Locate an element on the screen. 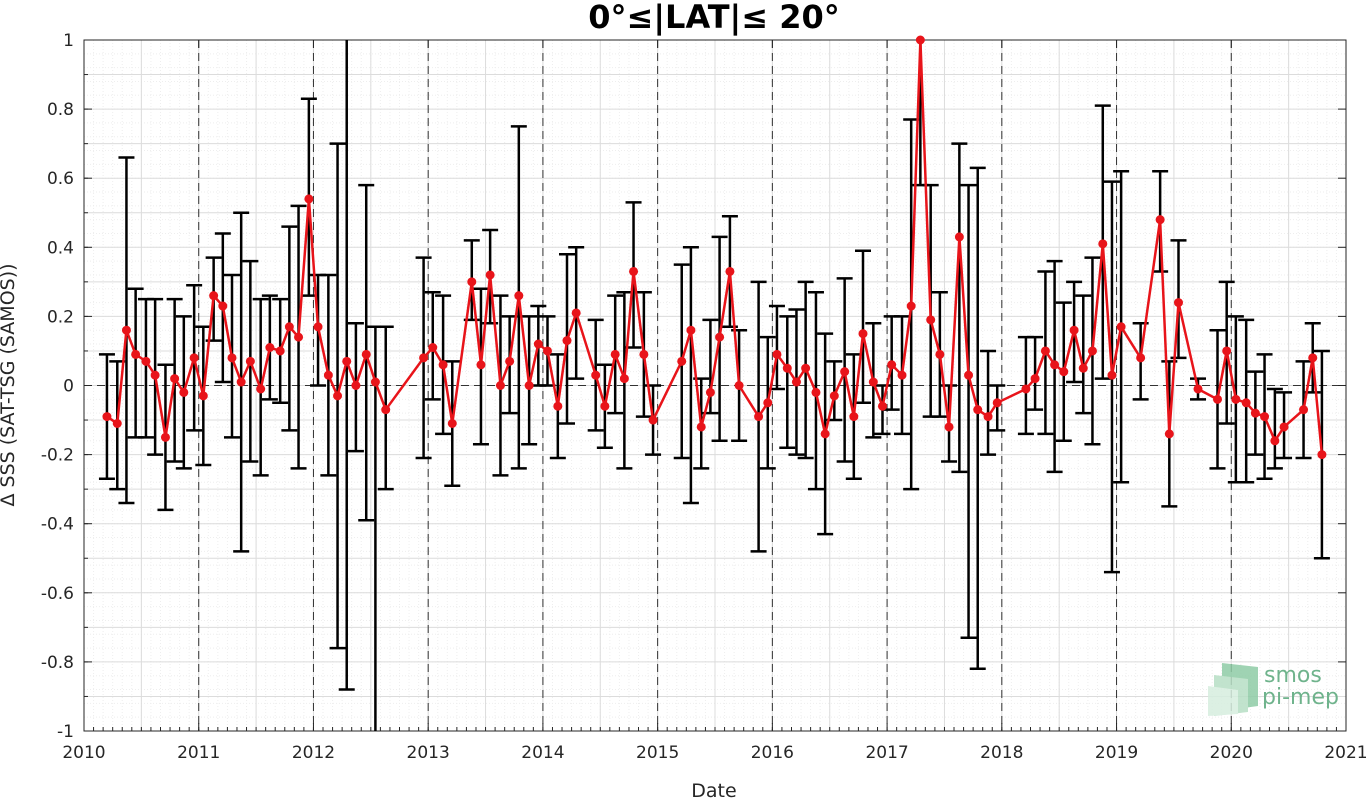  x-tick-label: 2010 is located at coordinates (83, 753).